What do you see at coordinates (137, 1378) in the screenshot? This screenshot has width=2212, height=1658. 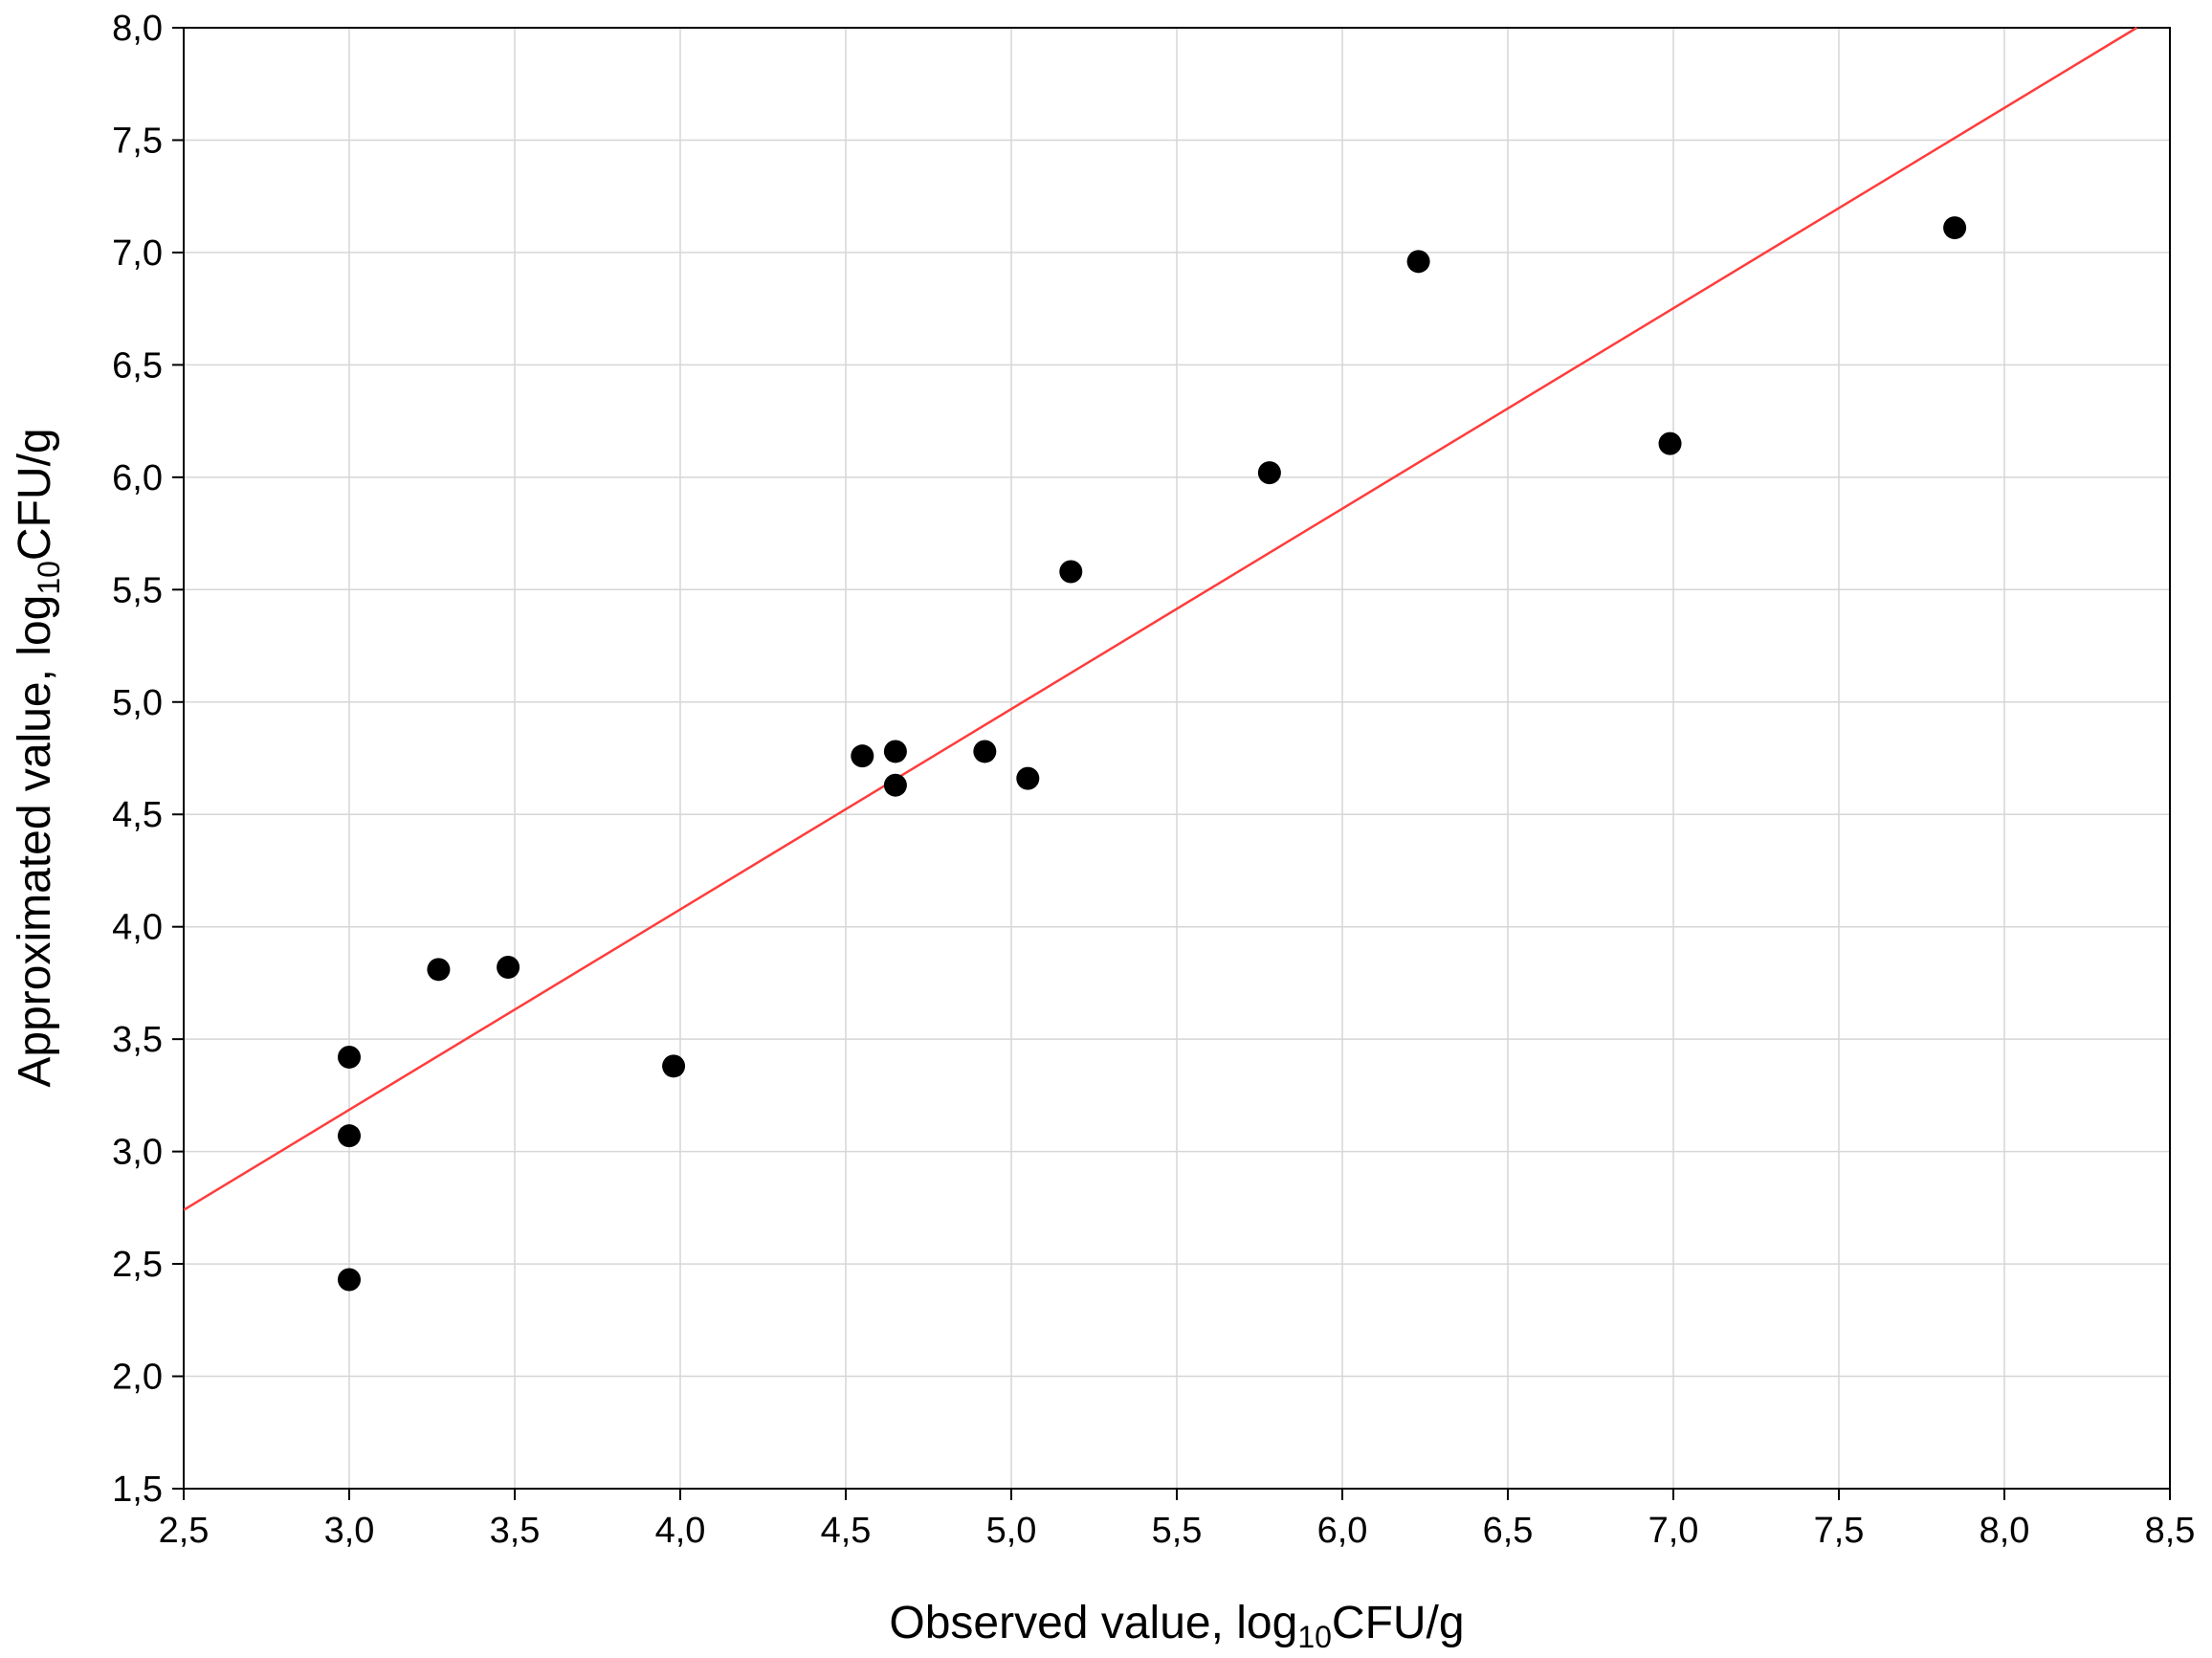 I see `y-tick-label: 2,0` at bounding box center [137, 1378].